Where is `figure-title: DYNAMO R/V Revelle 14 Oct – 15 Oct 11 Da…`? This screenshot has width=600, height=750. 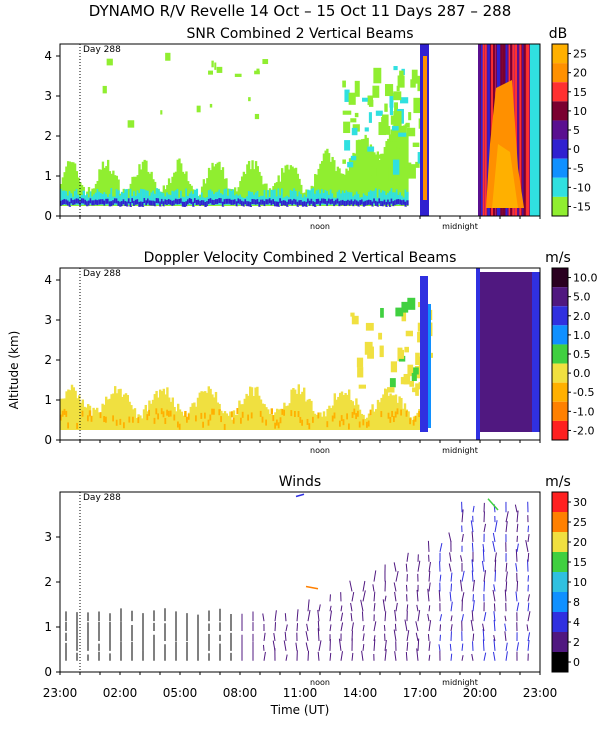
figure-title: DYNAMO R/V Revelle 14 Oct – 15 Oct 11 Da… is located at coordinates (300, 11).